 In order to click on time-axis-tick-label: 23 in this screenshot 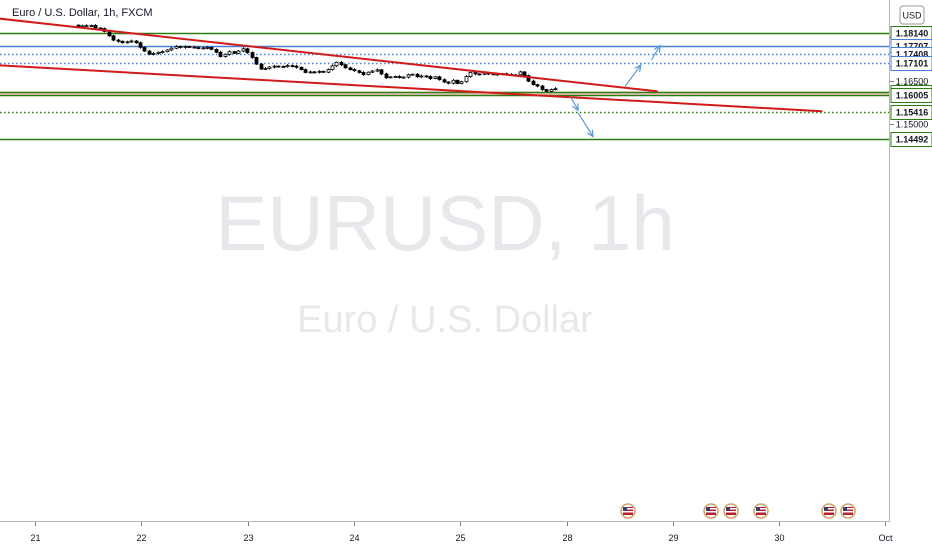, I will do `click(248, 538)`.